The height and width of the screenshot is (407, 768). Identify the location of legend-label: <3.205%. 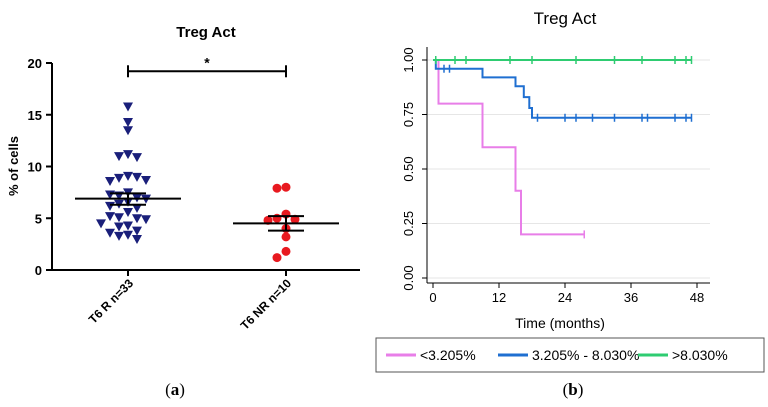
(448, 355).